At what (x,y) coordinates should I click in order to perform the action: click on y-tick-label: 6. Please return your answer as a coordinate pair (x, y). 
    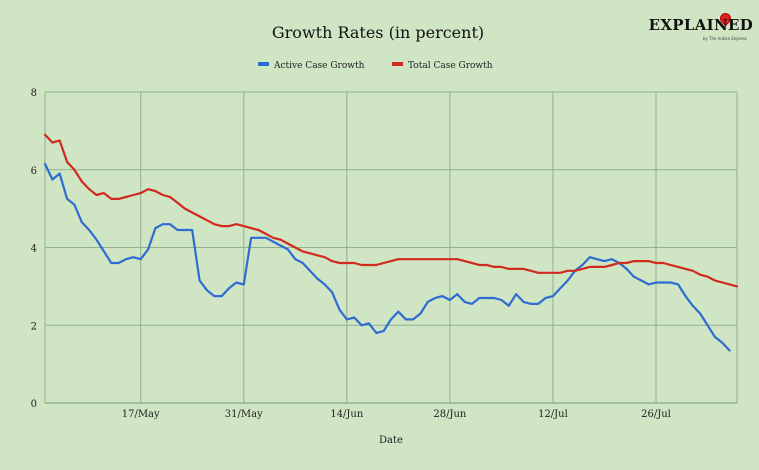
    Looking at the image, I should click on (34, 171).